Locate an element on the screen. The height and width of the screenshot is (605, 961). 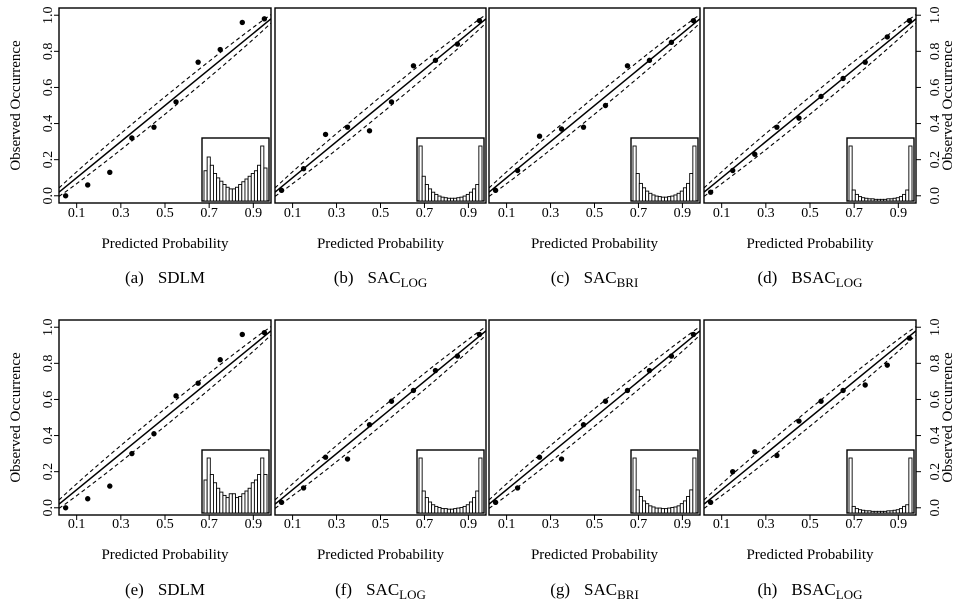
caption-subscript: LOG is located at coordinates (414, 282).